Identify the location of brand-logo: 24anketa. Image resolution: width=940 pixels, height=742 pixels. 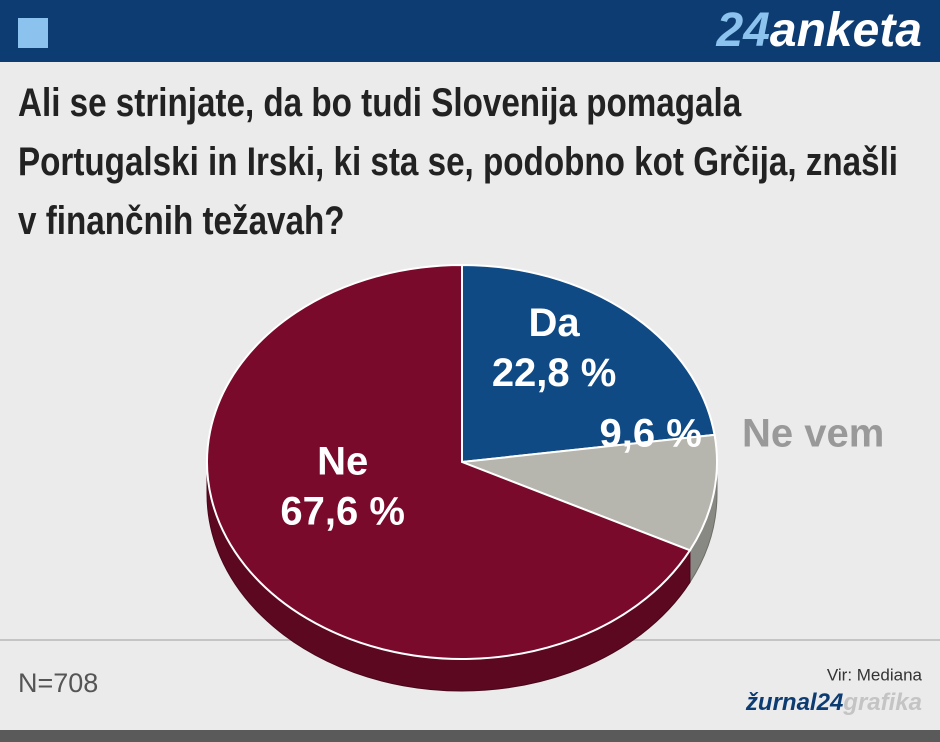
(819, 30).